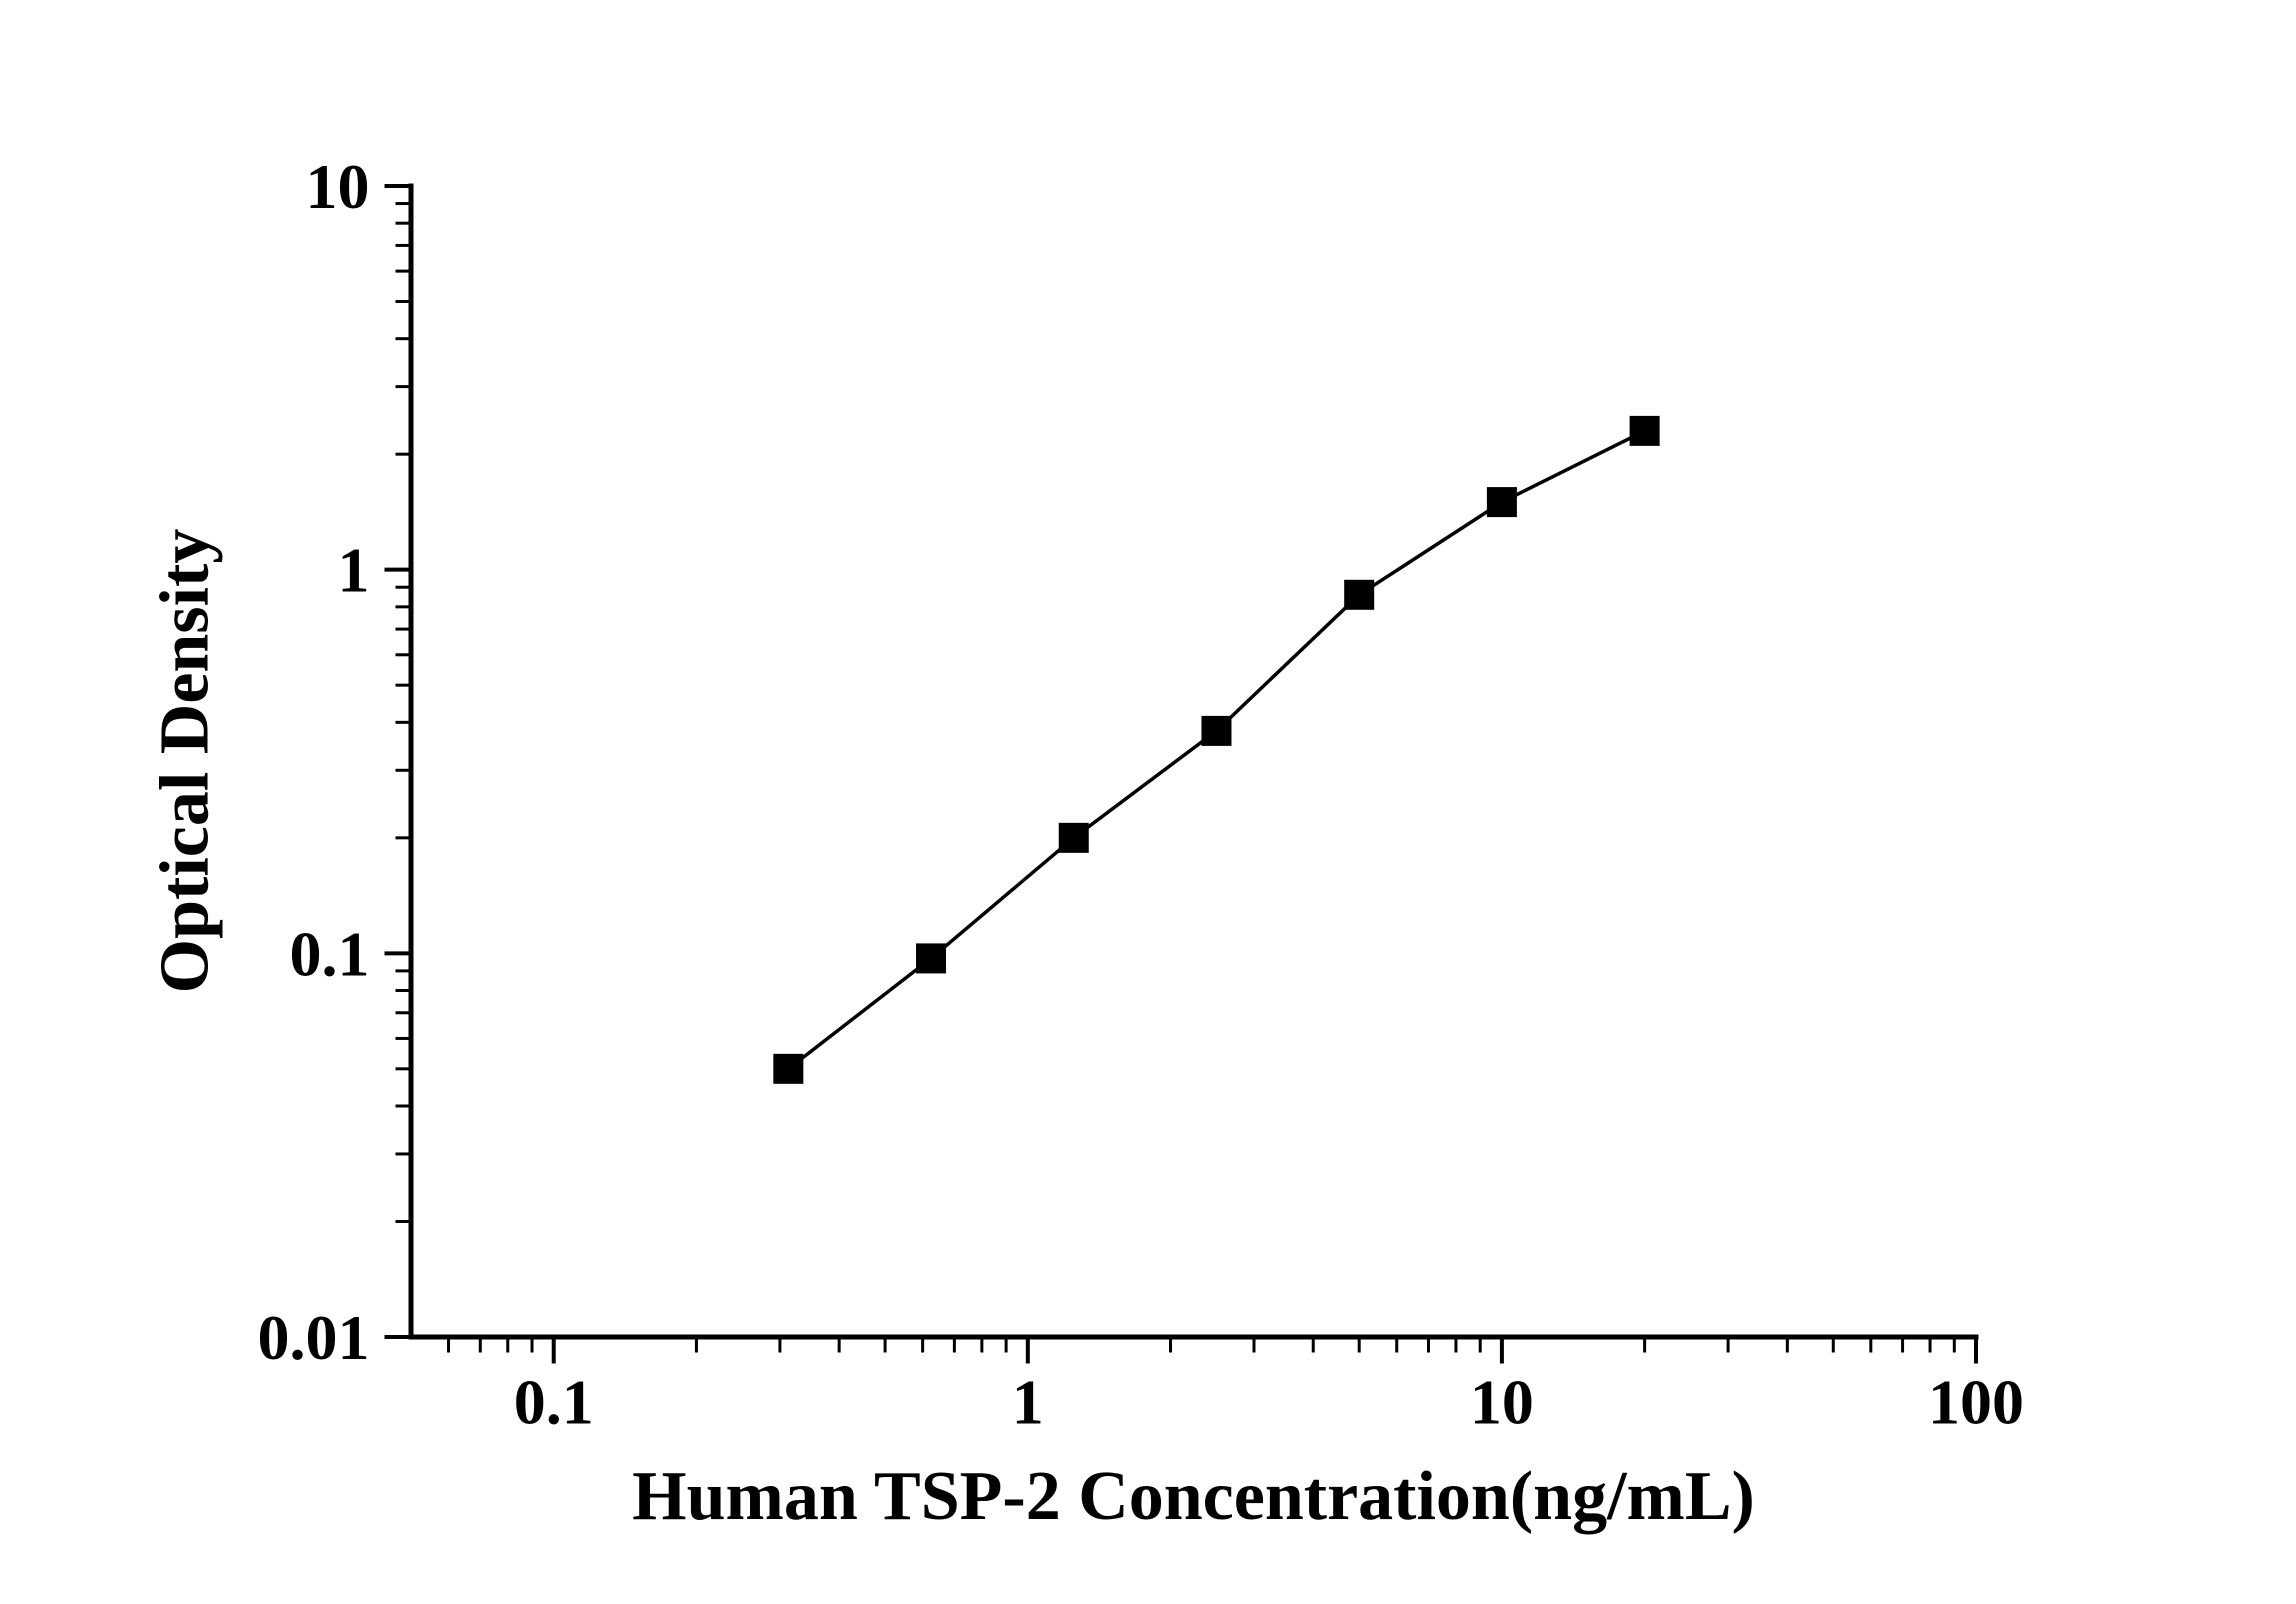  What do you see at coordinates (314, 1337) in the screenshot?
I see `y-tick-label: 0.01` at bounding box center [314, 1337].